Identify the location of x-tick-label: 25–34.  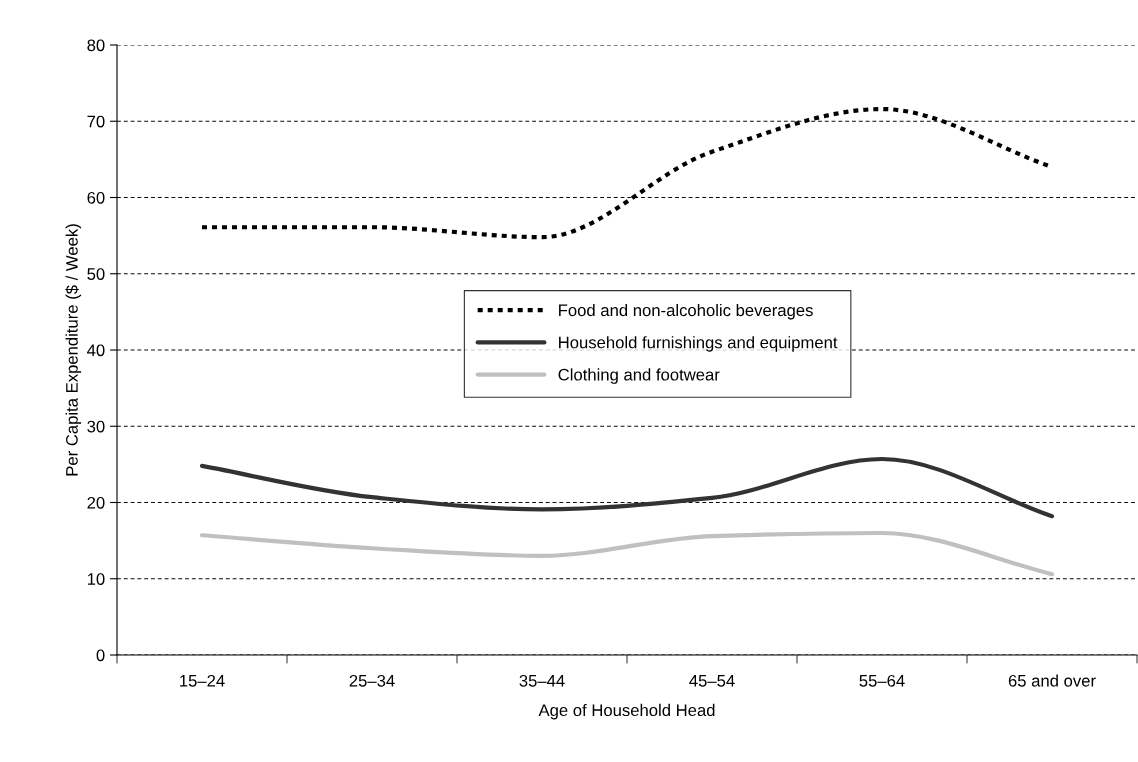
(372, 680).